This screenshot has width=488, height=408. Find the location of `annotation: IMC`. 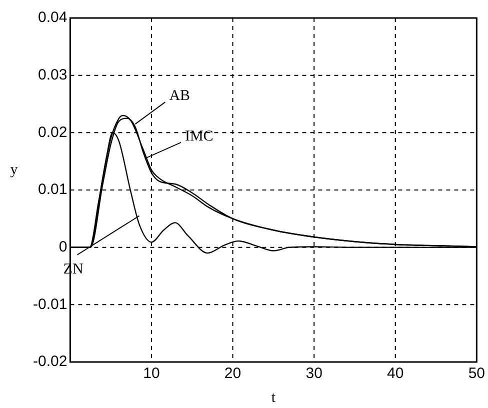

annotation: IMC is located at coordinates (199, 136).